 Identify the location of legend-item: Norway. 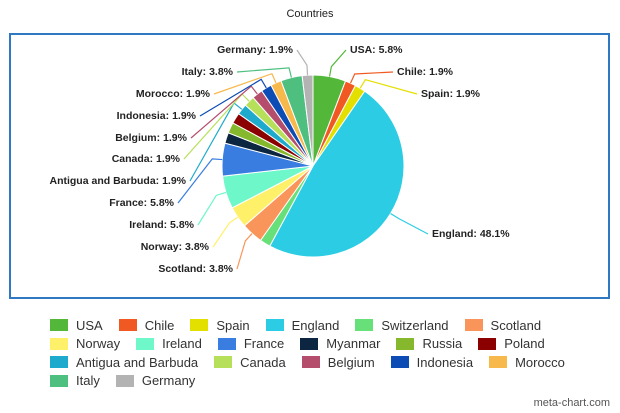
(85, 344).